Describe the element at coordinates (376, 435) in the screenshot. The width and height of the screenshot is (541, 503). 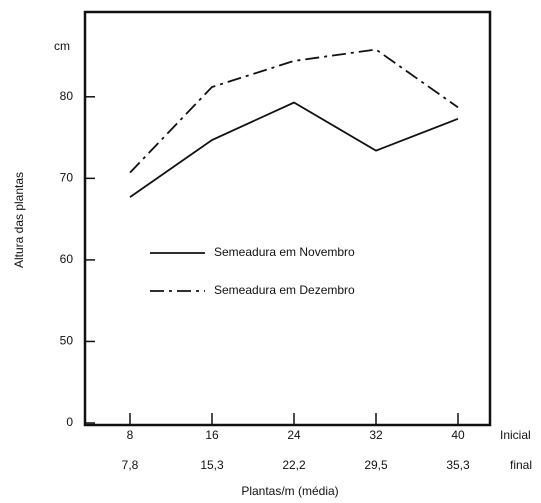
I see `x-tick-label: 32` at that location.